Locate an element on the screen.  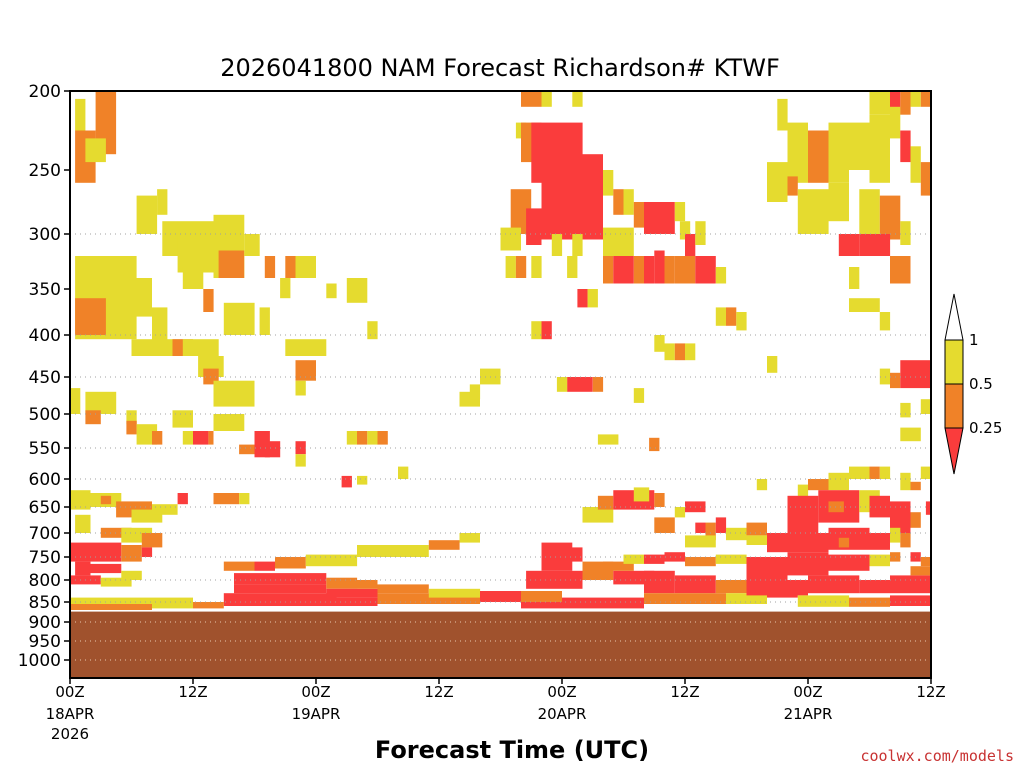
ground-layer is located at coordinates (500, 644).